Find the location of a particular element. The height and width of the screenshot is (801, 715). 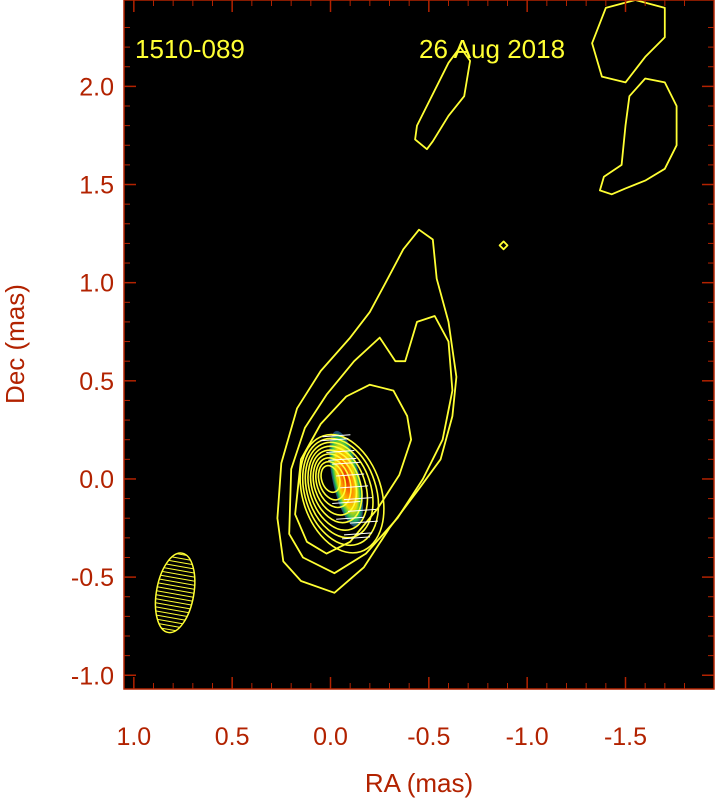

evpa-vectors-layer is located at coordinates (349, 487).